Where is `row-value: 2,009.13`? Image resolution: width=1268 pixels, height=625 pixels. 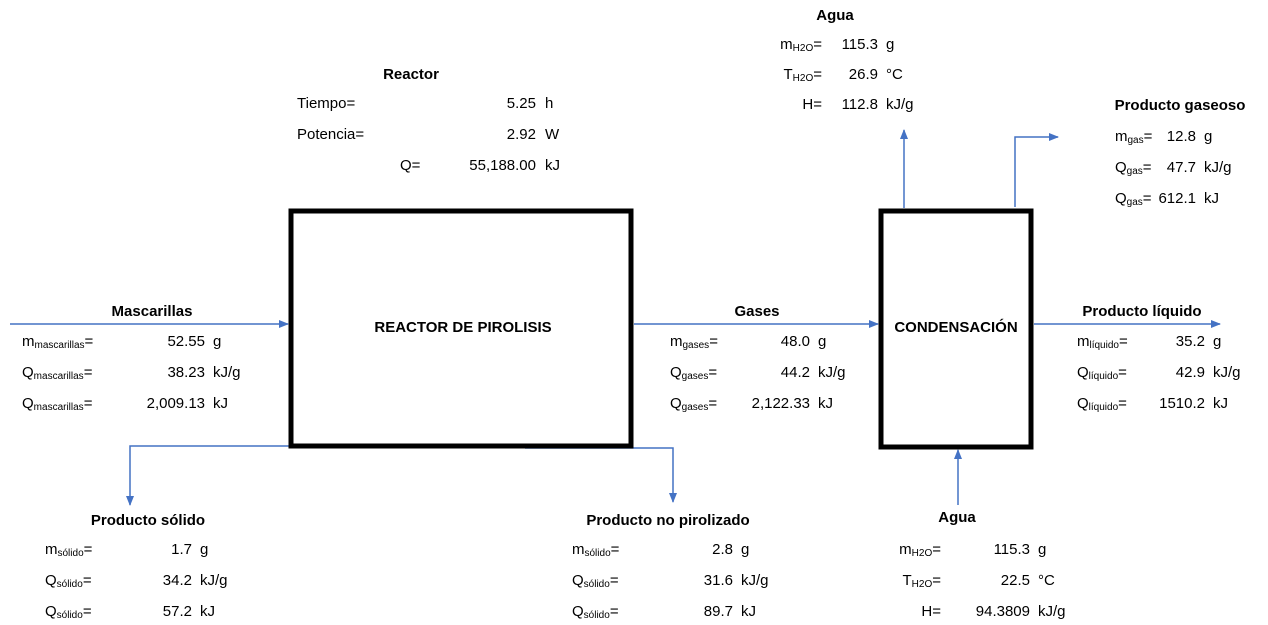 row-value: 2,009.13 is located at coordinates (176, 403).